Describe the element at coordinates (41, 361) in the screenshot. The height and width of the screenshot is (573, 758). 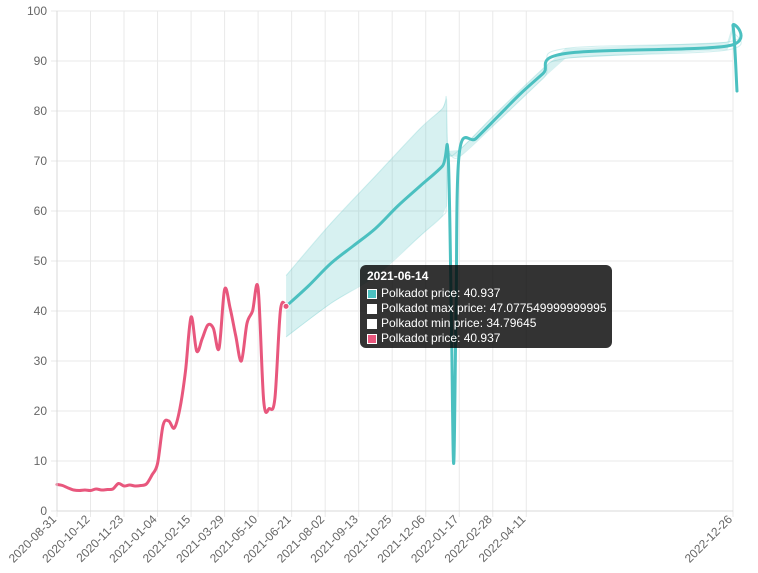
I see `y-tick-label: 30` at that location.